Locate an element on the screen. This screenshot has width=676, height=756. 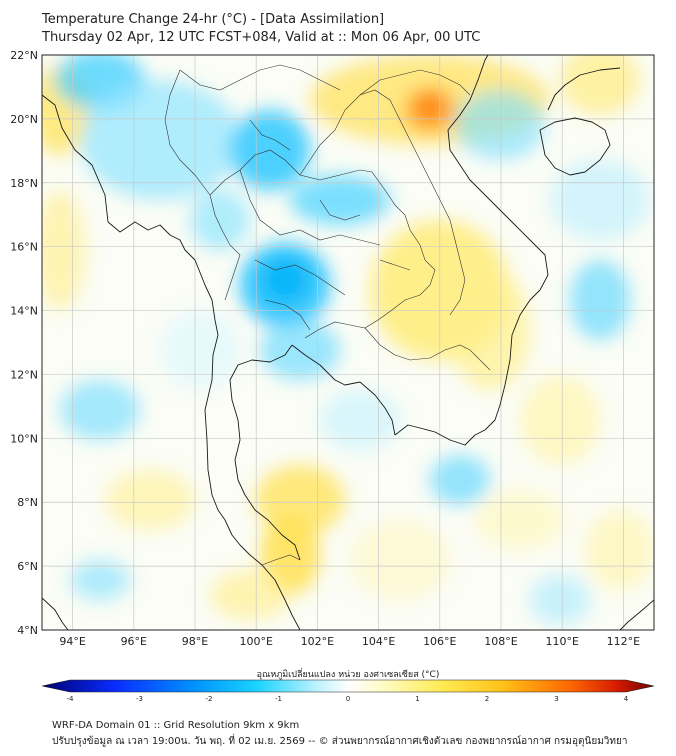
lat-label: 6°N is located at coordinates (27, 566).